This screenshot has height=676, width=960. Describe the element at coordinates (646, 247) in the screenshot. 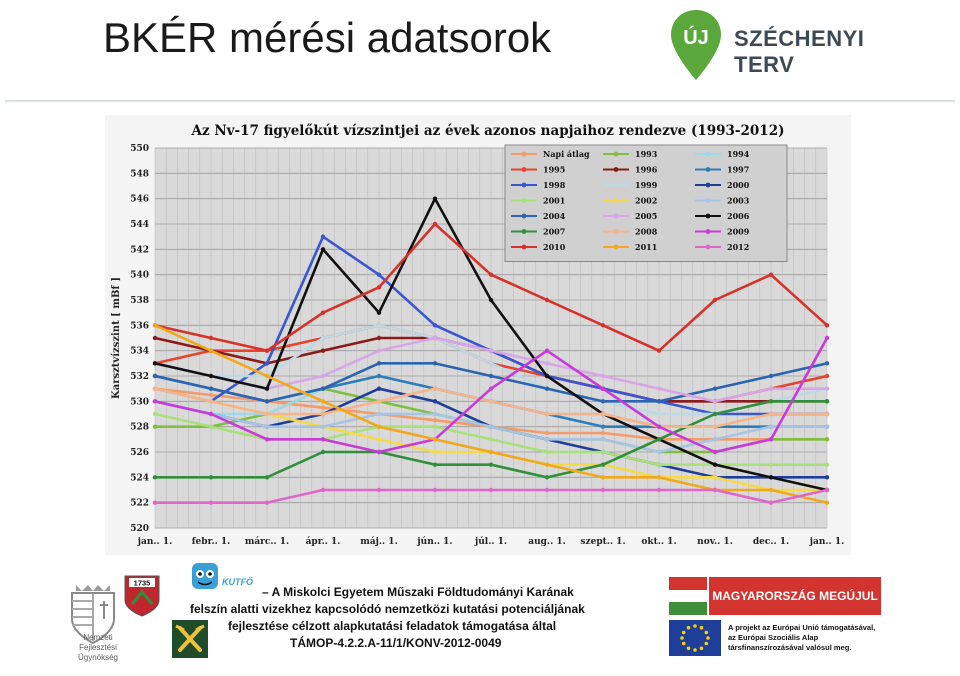

I see `legend-label: 2011` at that location.